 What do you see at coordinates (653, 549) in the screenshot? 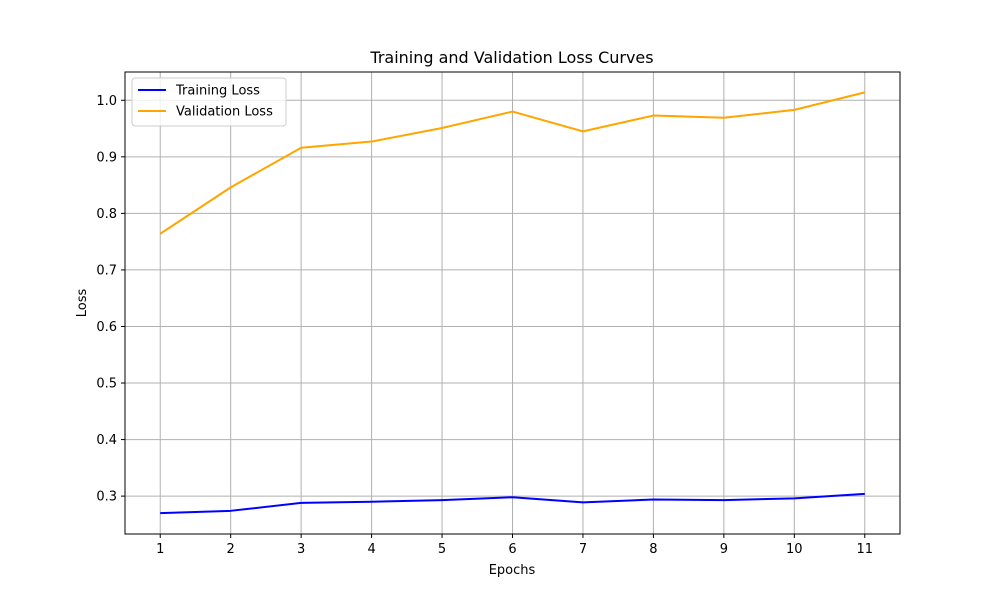
I see `x-tick-label: 8` at bounding box center [653, 549].